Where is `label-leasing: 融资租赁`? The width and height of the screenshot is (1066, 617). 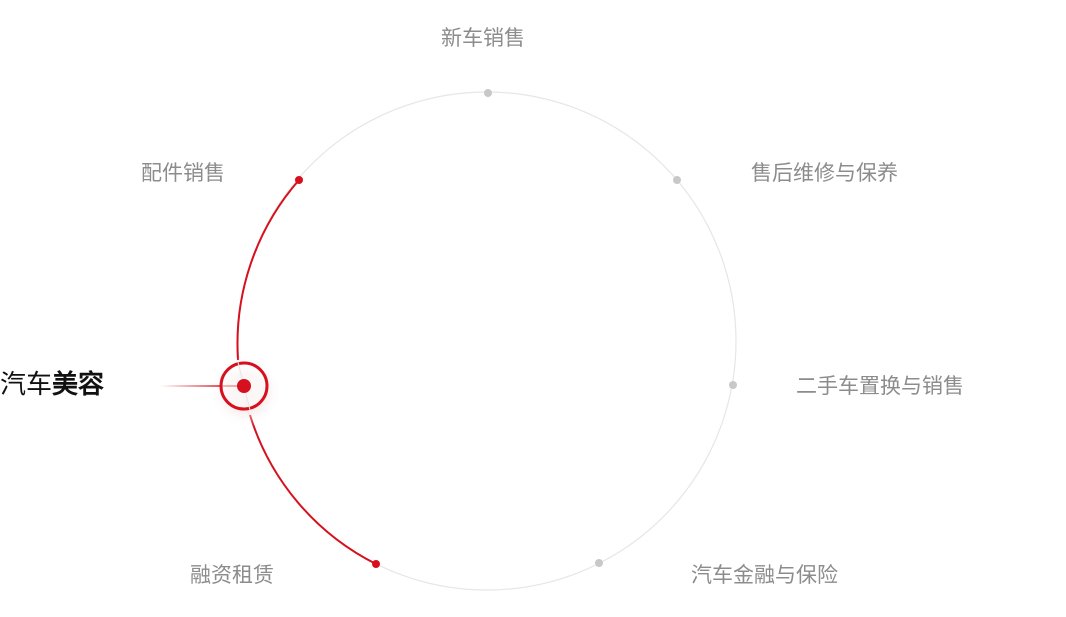
label-leasing: 融资租赁 is located at coordinates (232, 575).